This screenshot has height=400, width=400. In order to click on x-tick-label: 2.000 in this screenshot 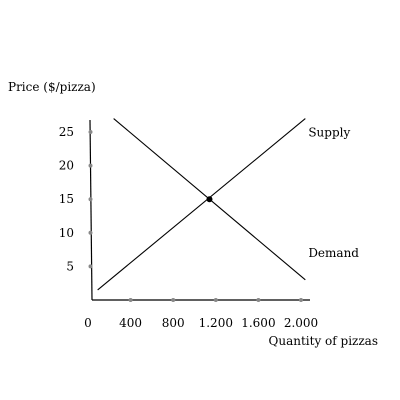, I will do `click(301, 323)`.